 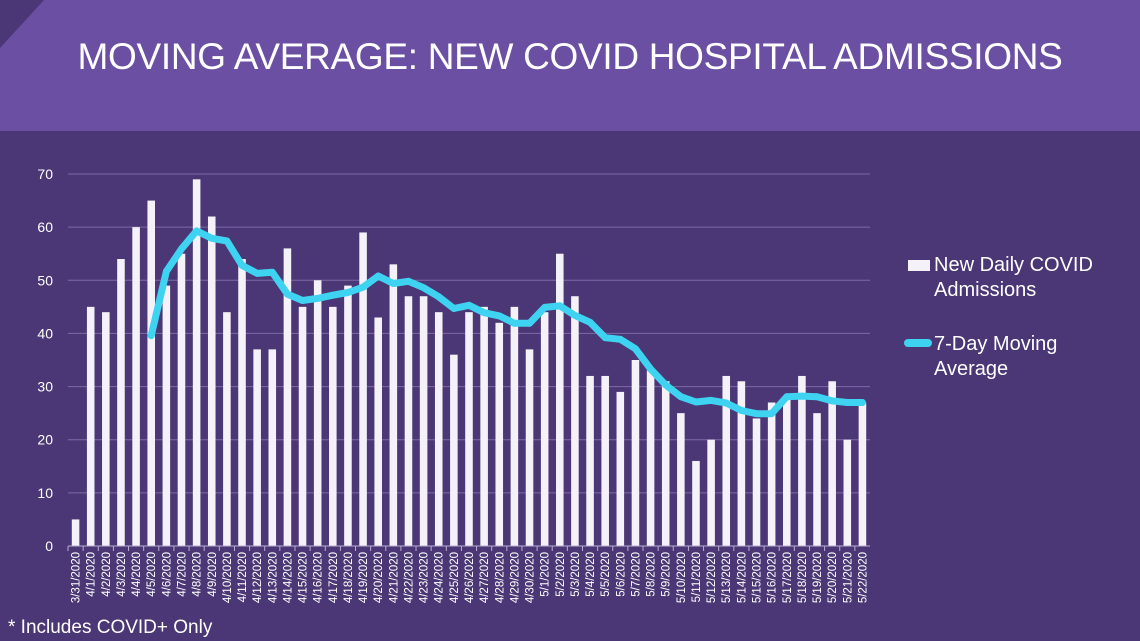 I want to click on x-tick-label: 4/10/2020, so click(x=228, y=577).